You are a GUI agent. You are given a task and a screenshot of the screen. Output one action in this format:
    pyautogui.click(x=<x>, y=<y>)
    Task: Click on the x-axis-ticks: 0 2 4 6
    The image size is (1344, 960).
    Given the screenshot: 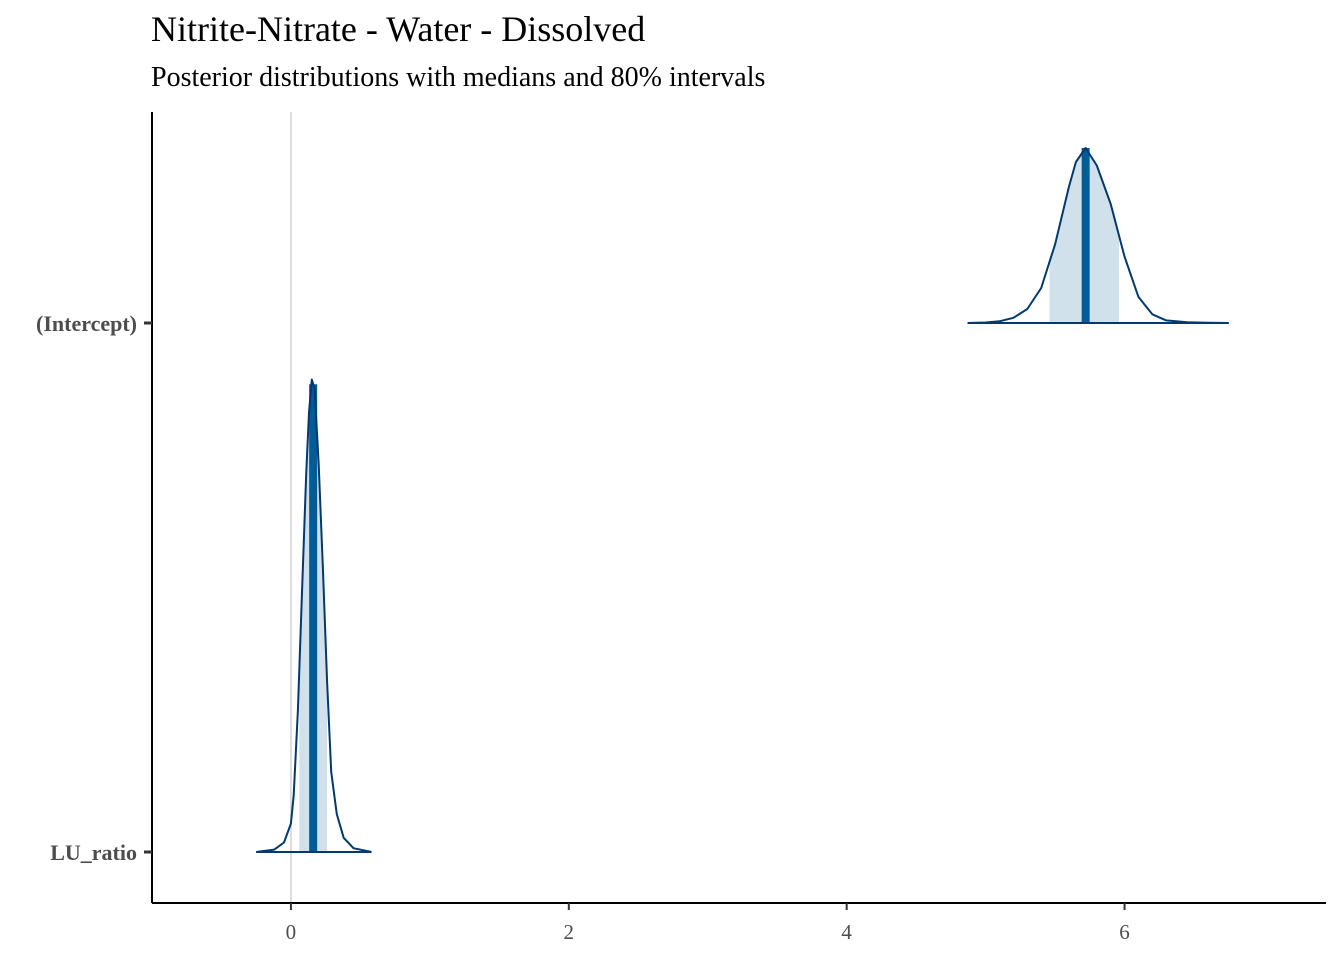 What is the action you would take?
    pyautogui.click(x=708, y=923)
    